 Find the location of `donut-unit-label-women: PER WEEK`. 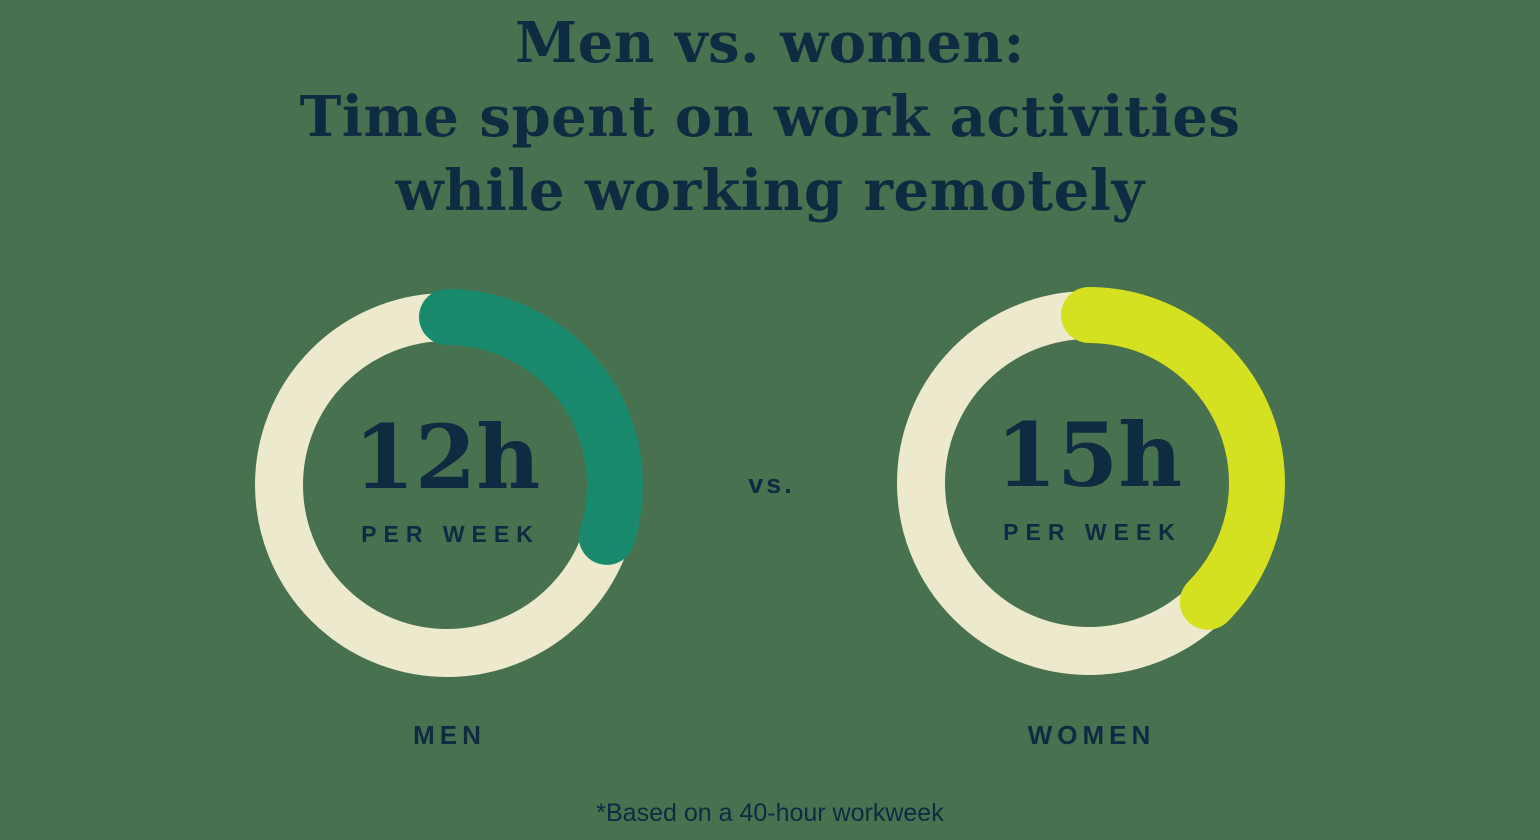

donut-unit-label-women: PER WEEK is located at coordinates (1092, 532).